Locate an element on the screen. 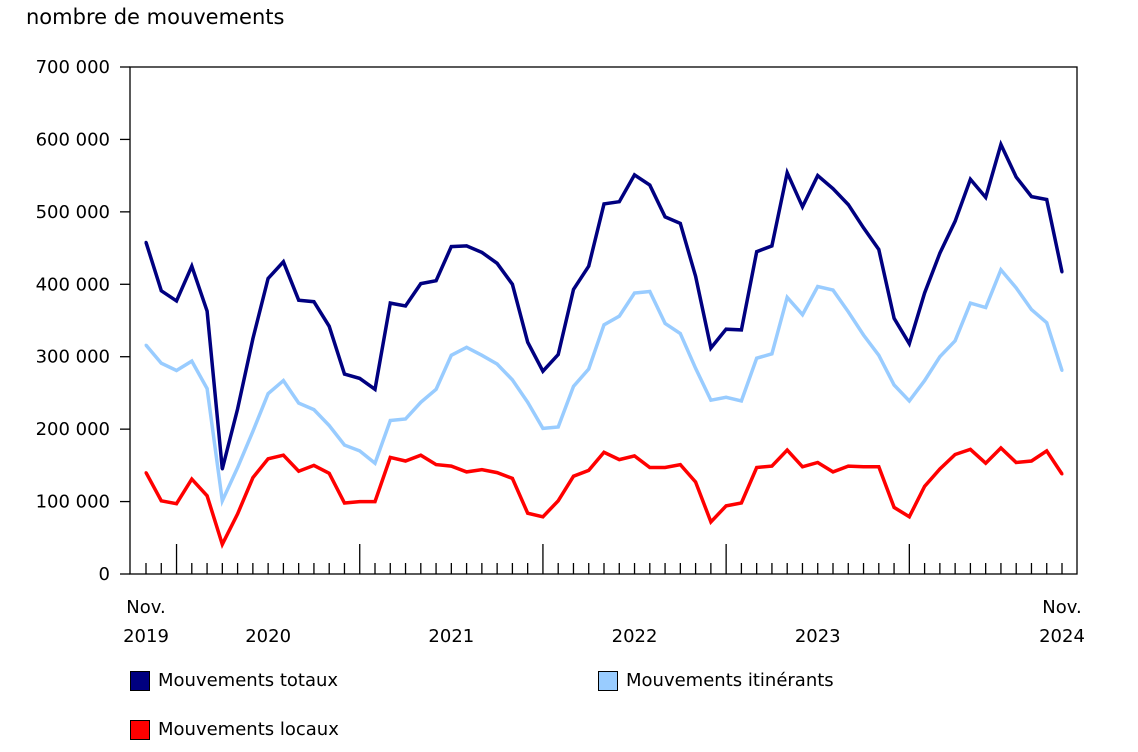 Image resolution: width=1138 pixels, height=752 pixels. legend-item-totaux: Mouvements totaux is located at coordinates (234, 680).